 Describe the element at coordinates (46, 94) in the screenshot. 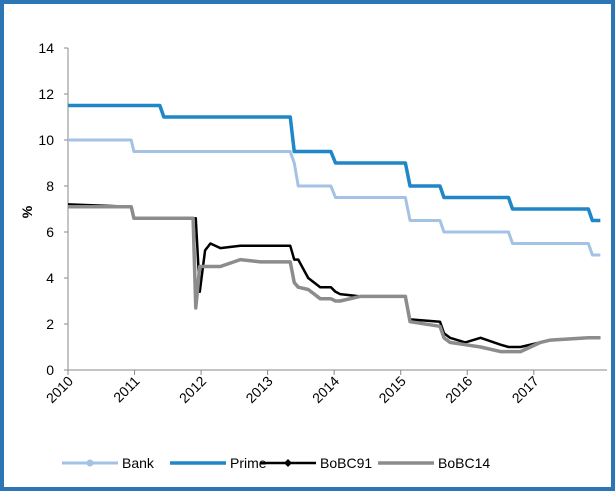

I see `y-tick-label: 12` at that location.